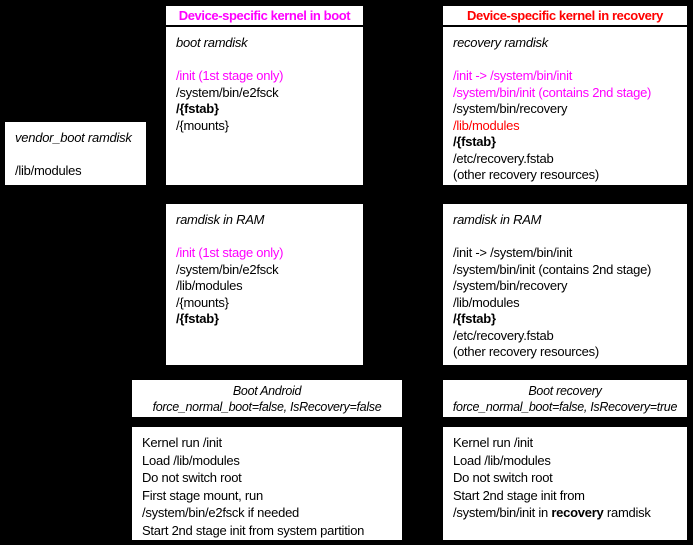  I want to click on recovery-ram-title: ramdisk in RAM, so click(497, 219).